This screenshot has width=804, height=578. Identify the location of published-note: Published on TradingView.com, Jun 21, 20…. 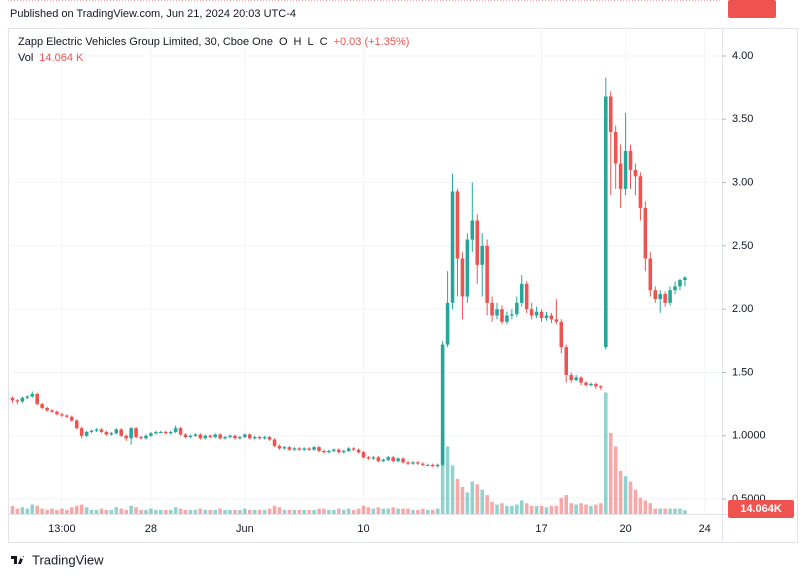
(153, 14).